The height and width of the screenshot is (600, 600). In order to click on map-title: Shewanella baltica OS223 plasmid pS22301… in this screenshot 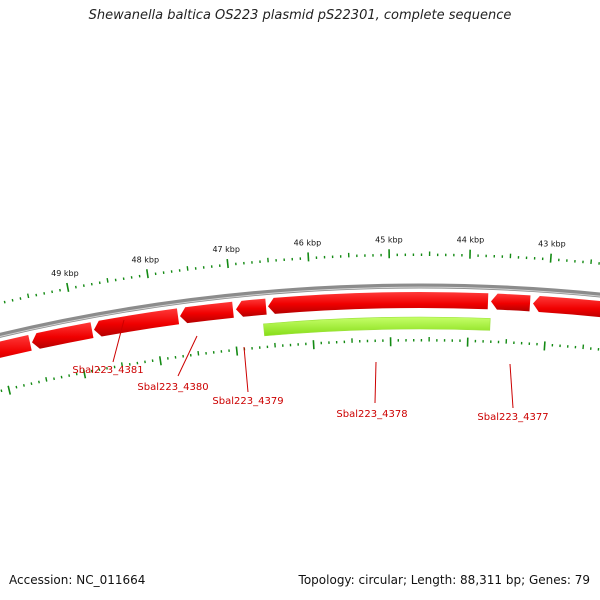, I will do `click(300, 15)`.